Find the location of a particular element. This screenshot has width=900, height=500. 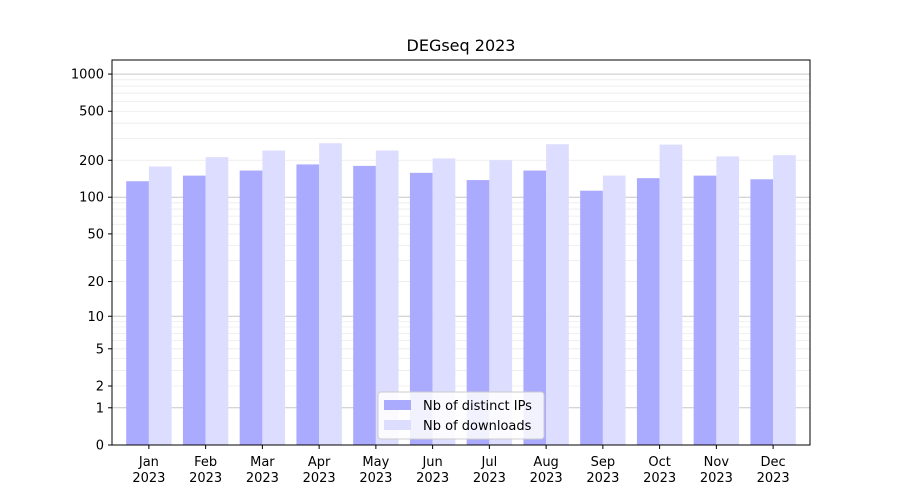

y-tick-label: 1 is located at coordinates (100, 408).